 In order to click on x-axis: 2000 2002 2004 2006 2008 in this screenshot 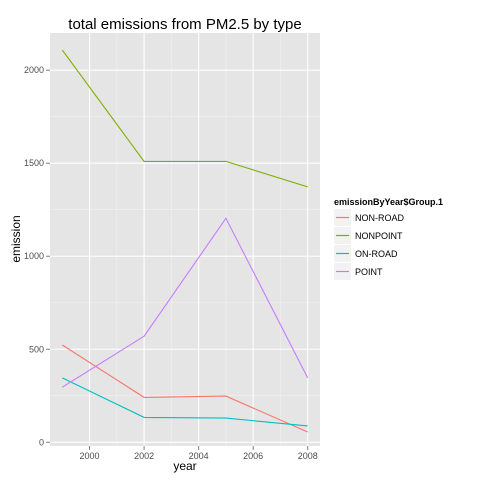, I will do `click(199, 453)`.